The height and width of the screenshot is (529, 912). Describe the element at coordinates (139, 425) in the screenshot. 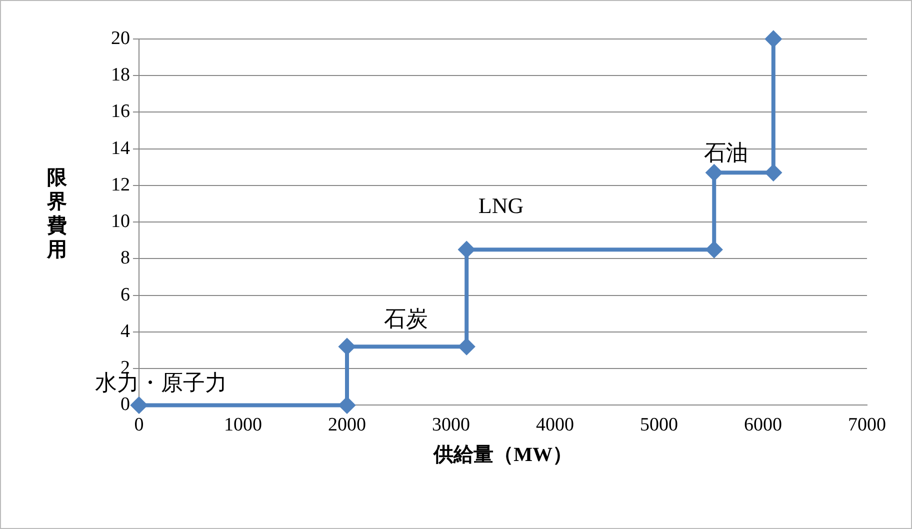

I see `x-tick-label: 0` at that location.